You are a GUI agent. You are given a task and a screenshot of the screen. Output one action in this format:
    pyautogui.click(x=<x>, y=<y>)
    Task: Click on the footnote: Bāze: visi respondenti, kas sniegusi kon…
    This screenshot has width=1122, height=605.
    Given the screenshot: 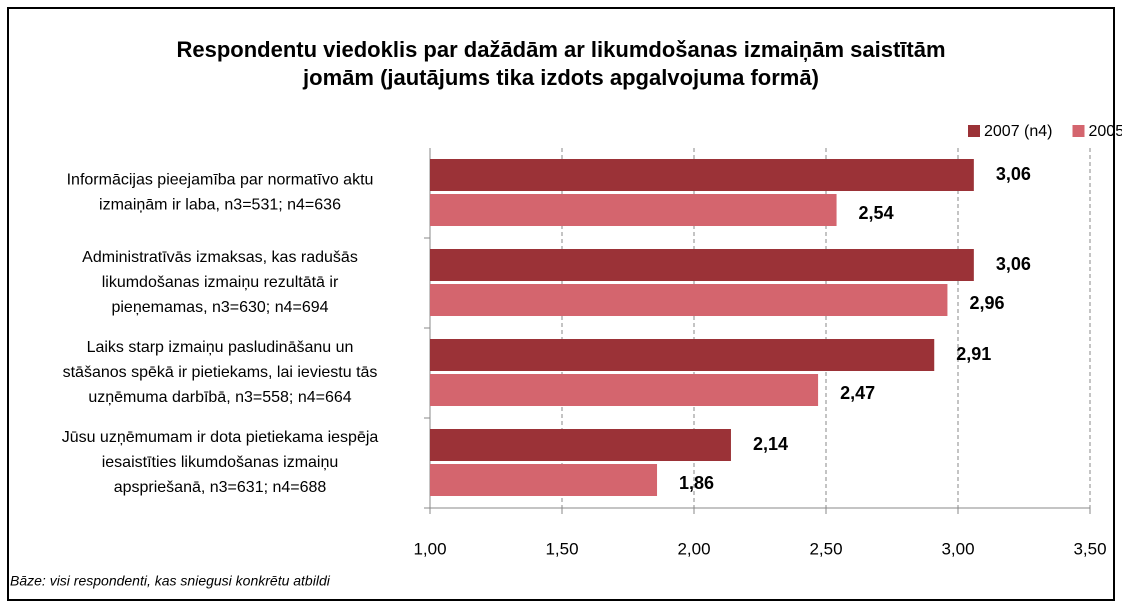 What is the action you would take?
    pyautogui.click(x=170, y=581)
    